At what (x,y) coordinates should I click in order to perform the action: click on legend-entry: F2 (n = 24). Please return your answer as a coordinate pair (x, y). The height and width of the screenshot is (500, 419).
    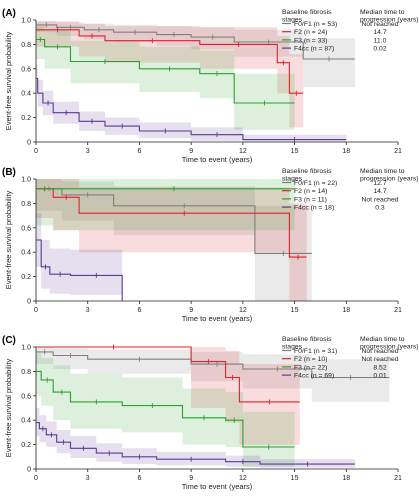
    Looking at the image, I should click on (310, 32).